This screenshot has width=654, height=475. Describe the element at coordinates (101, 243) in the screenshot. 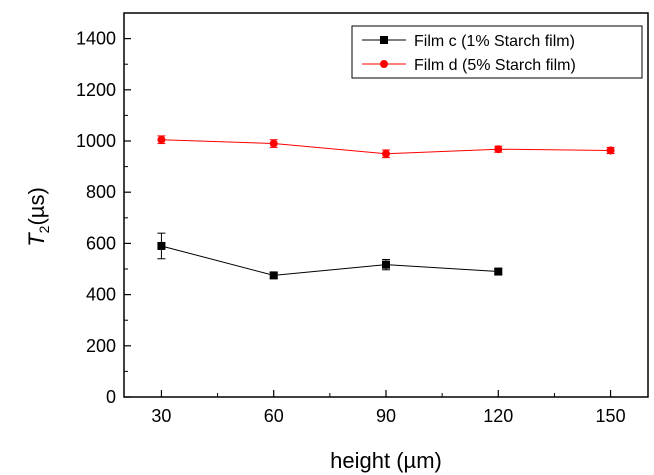

I see `y-tick-label: 600` at that location.